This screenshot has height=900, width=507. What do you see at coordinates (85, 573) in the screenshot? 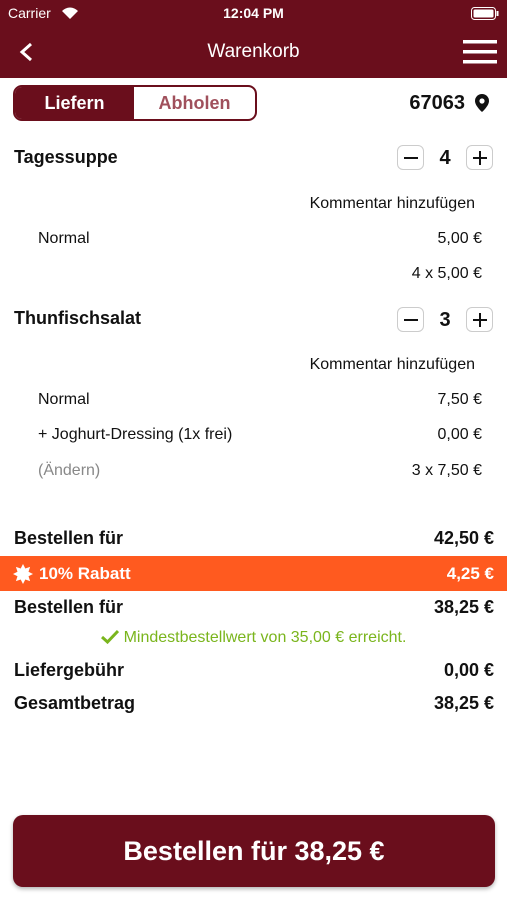
I see `discount-label: 10% Rabatt` at bounding box center [85, 573].